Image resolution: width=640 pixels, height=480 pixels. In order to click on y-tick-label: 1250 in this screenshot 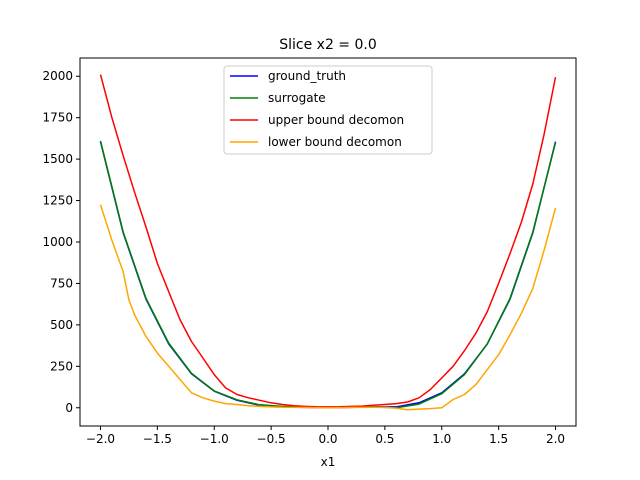, I will do `click(57, 201)`.